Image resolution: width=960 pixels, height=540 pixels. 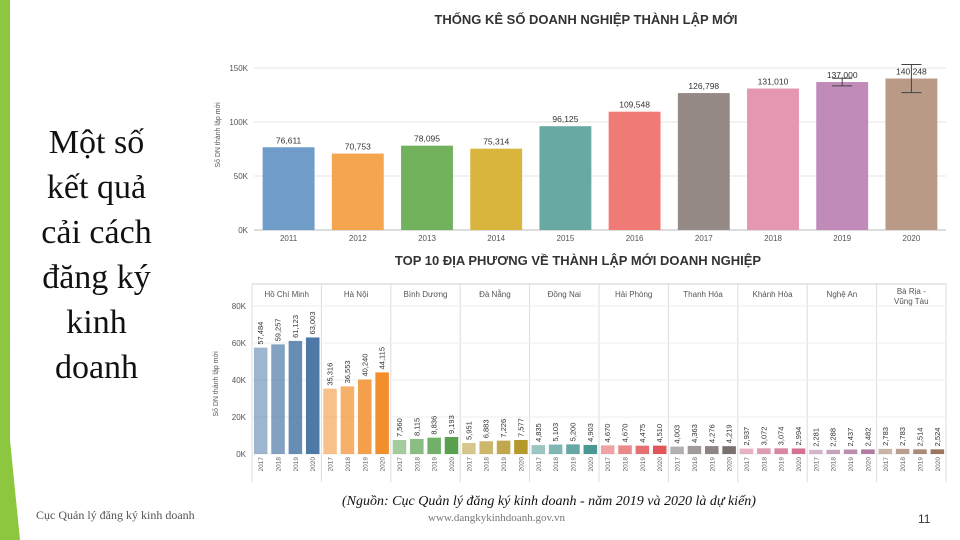 What do you see at coordinates (842, 238) in the screenshot?
I see `chart1-x-tick: 2019` at bounding box center [842, 238].